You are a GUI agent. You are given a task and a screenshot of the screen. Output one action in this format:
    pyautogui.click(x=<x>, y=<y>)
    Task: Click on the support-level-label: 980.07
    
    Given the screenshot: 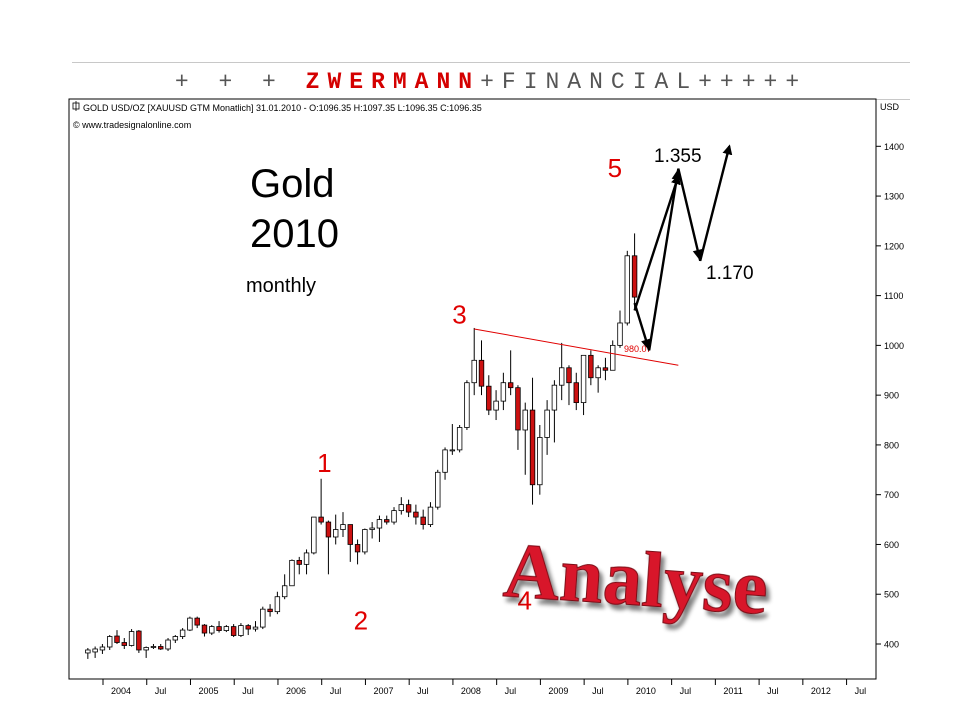 What is the action you would take?
    pyautogui.click(x=638, y=349)
    